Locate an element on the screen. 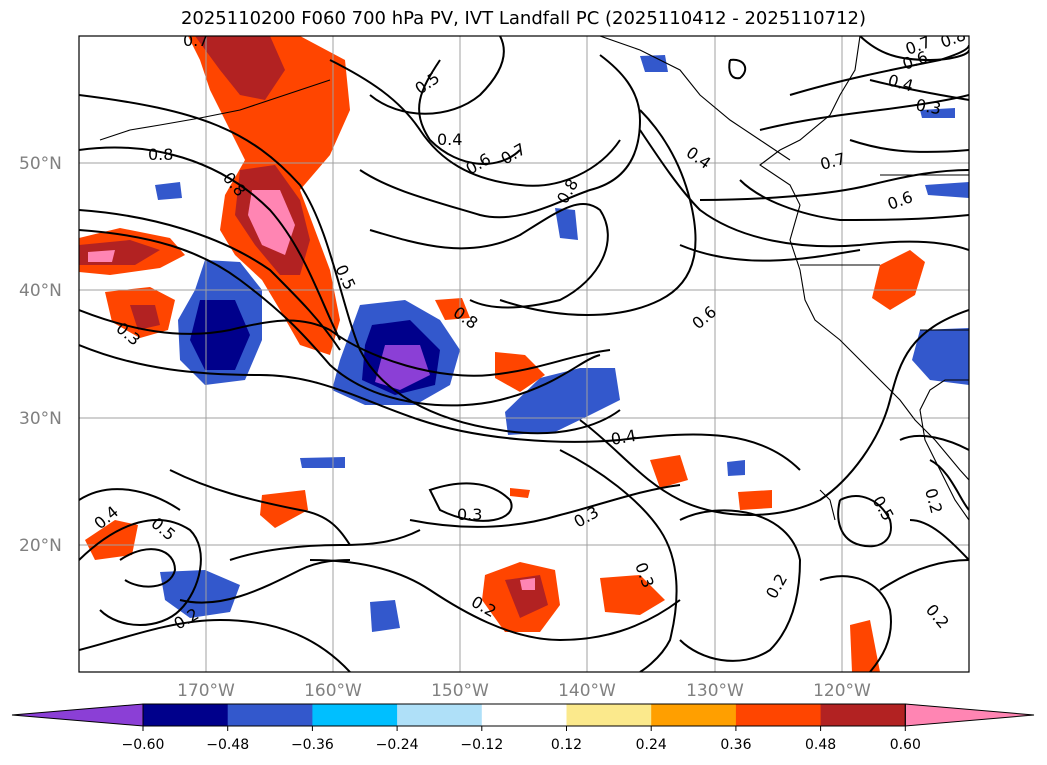 This screenshot has width=1047, height=765. lon-tick-label: 160°W is located at coordinates (333, 691).